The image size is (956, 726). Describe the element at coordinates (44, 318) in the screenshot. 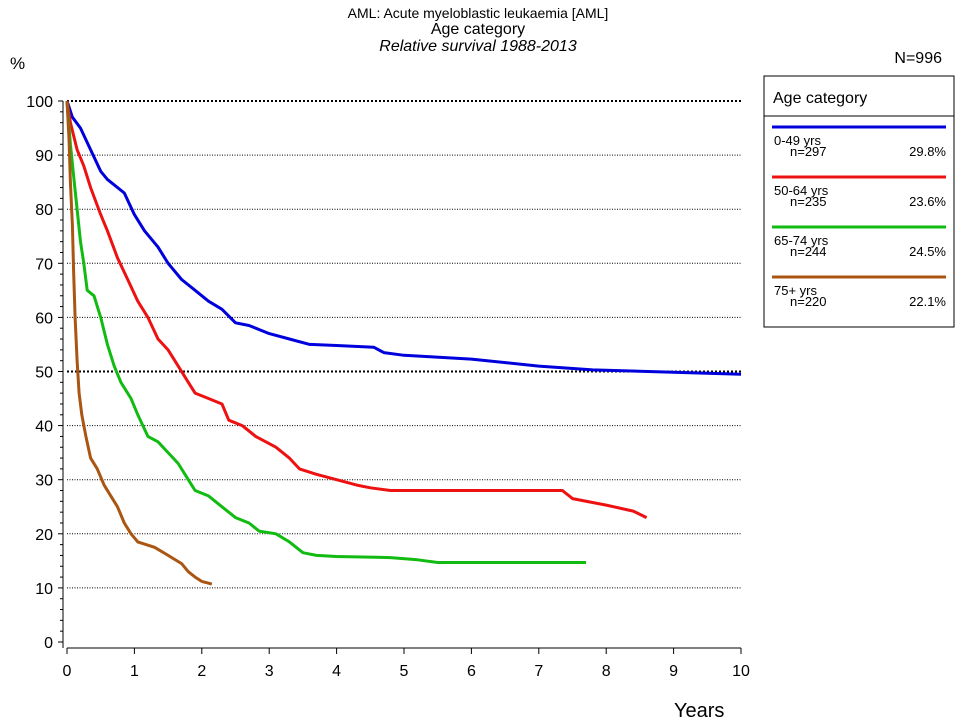

I see `y-tick-label-60: 60` at that location.